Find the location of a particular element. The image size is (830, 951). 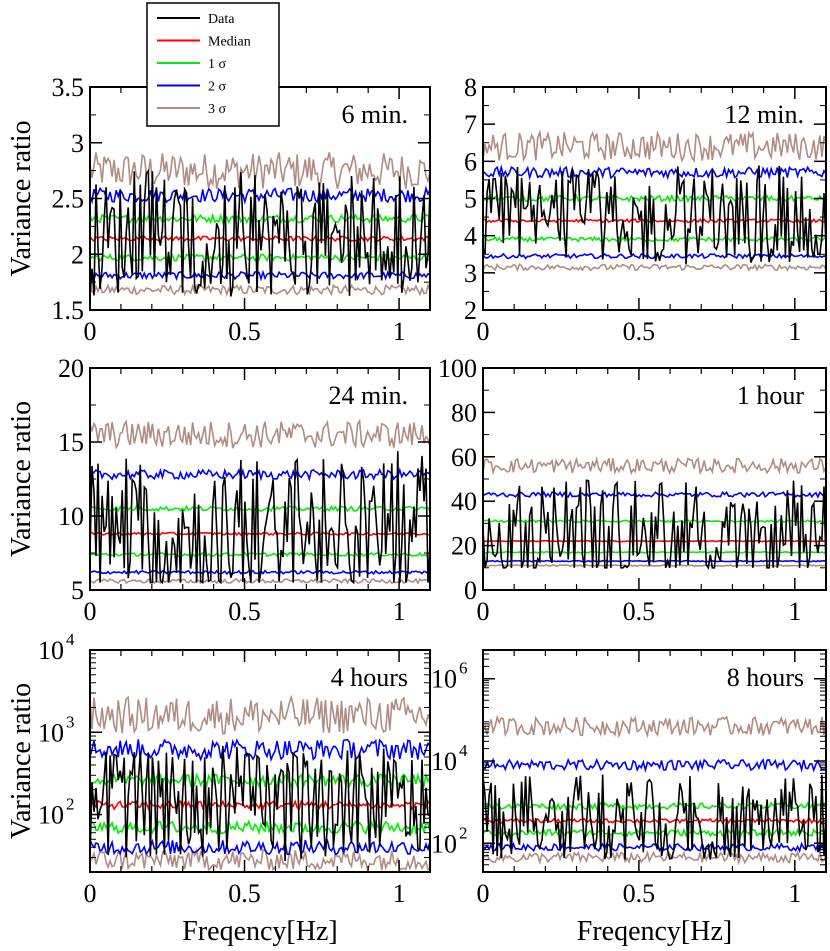

y-tick-label: 3 is located at coordinates (77, 143).